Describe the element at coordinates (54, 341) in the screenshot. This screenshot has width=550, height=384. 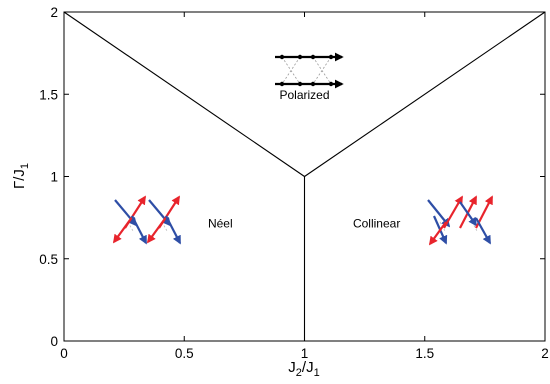
I see `y-tick-label: 0` at that location.